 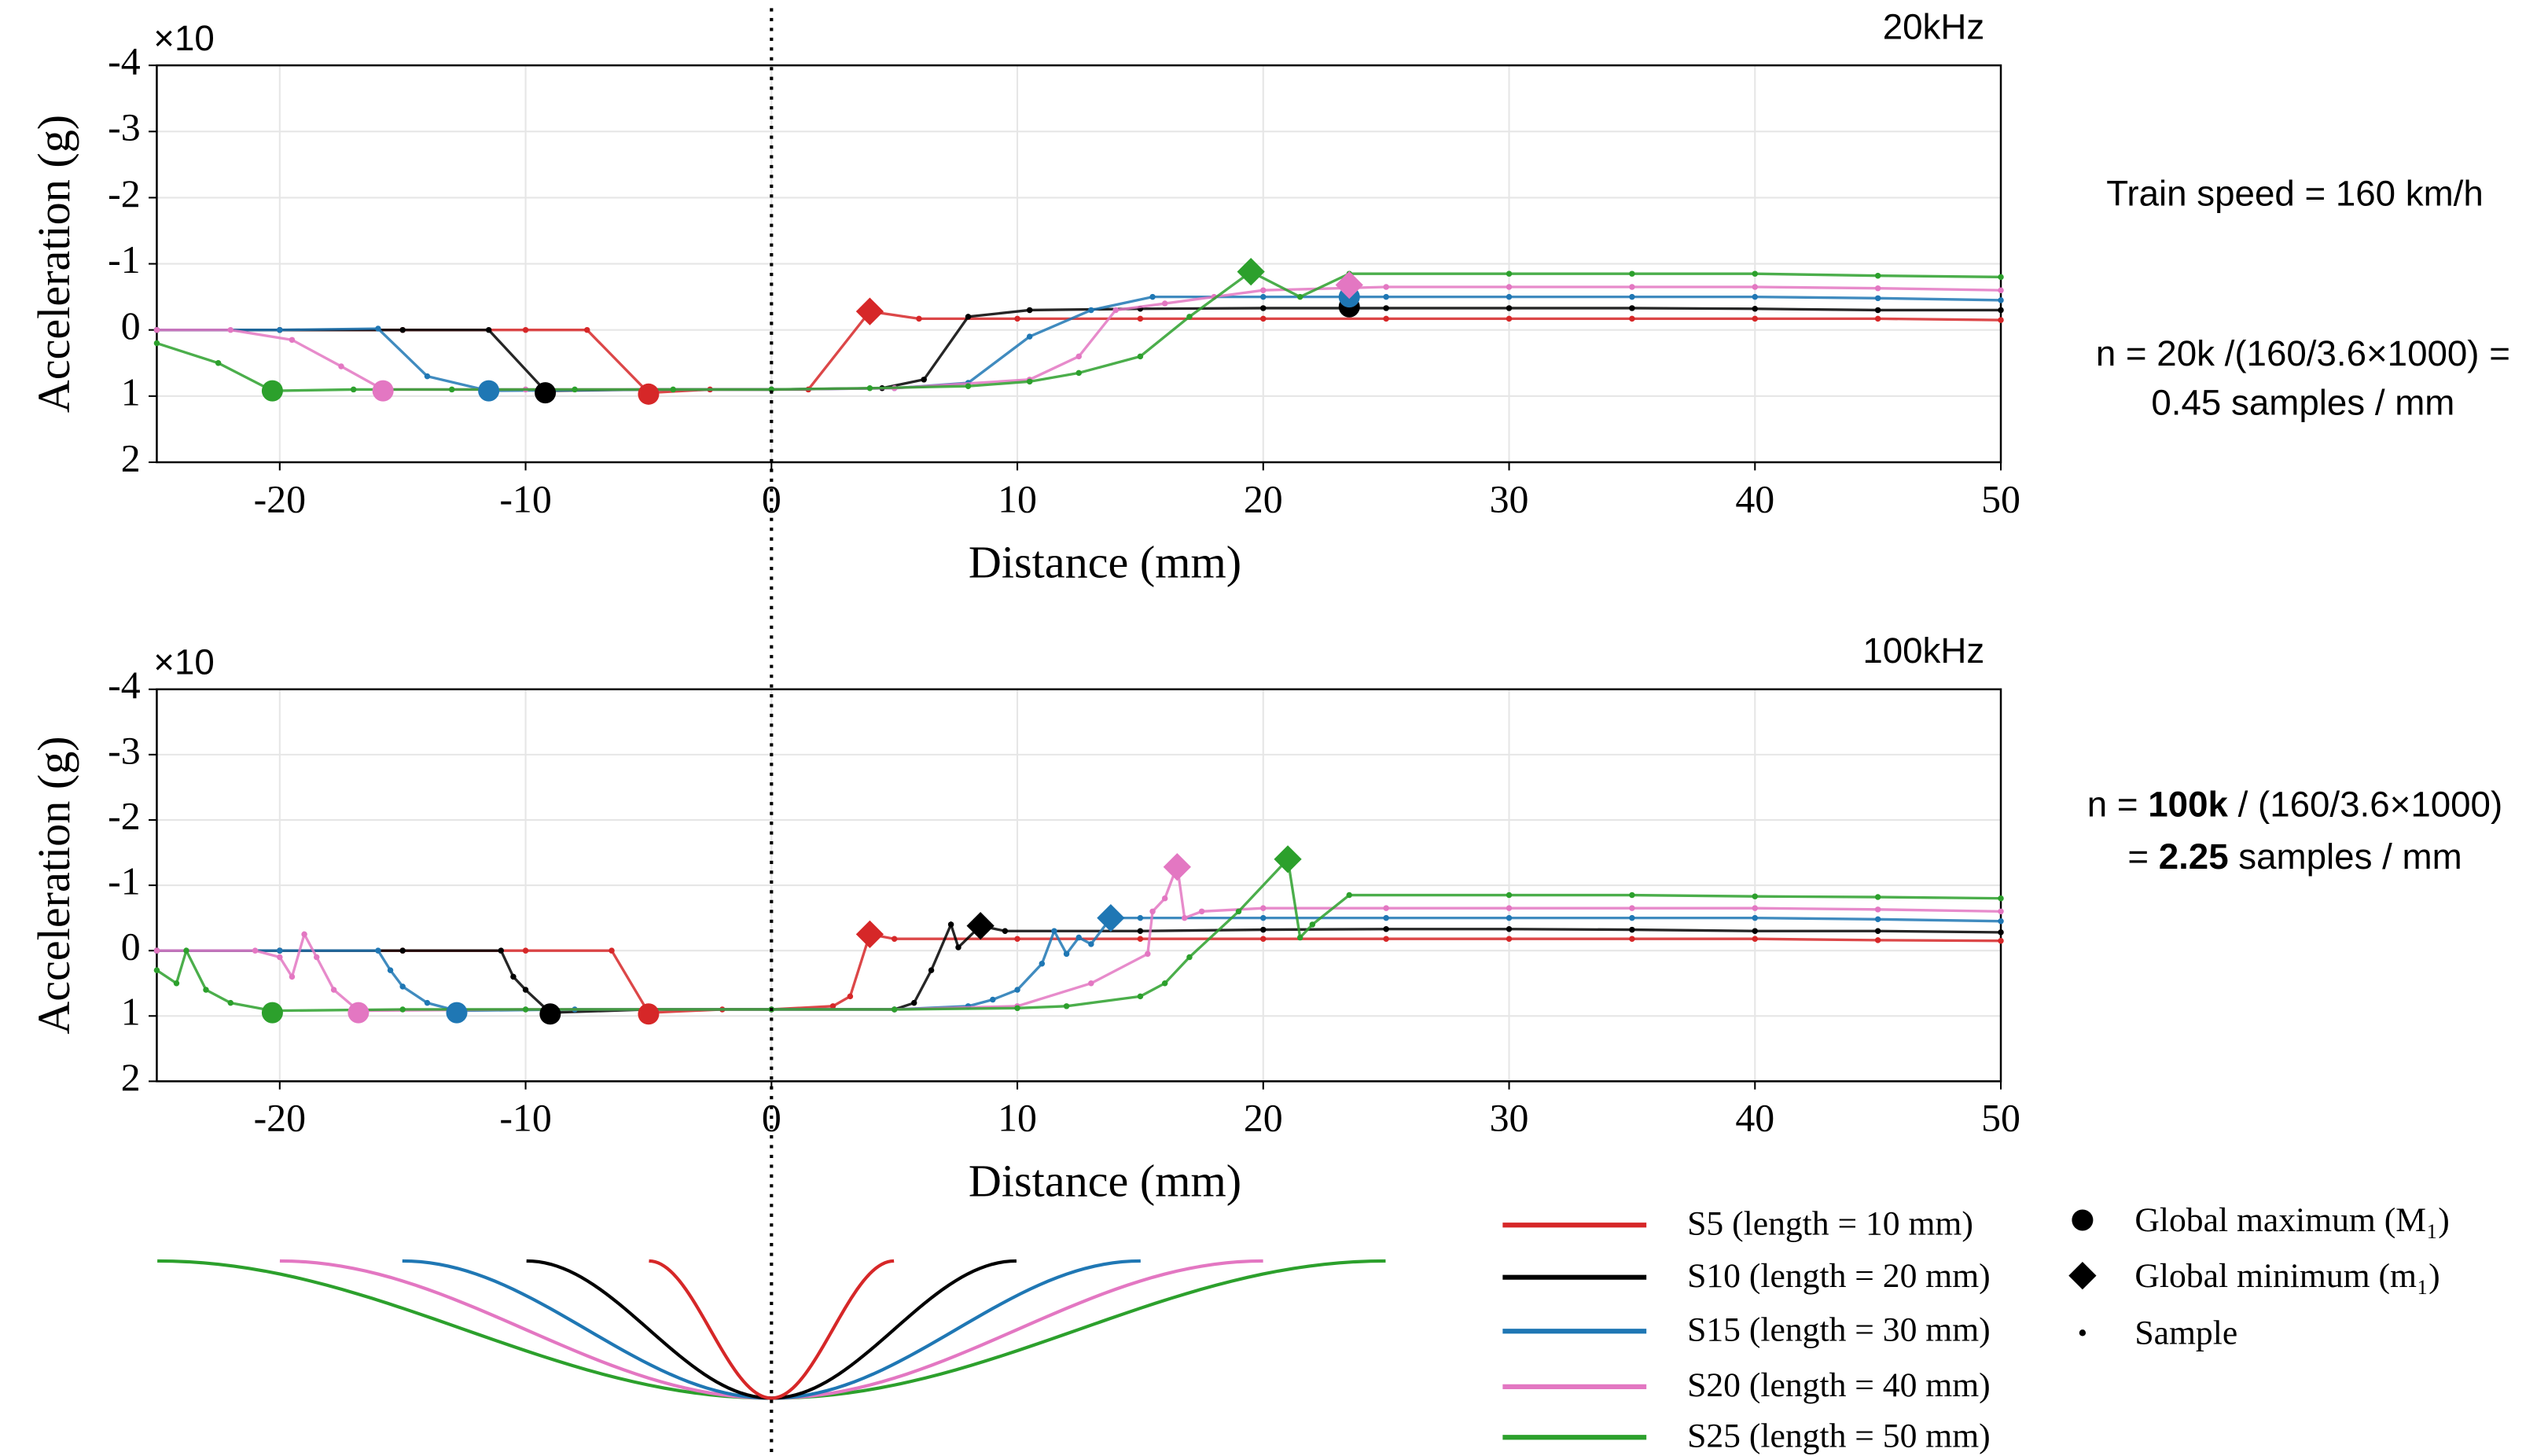 I want to click on y-tick-label: -4, so click(x=124, y=61).